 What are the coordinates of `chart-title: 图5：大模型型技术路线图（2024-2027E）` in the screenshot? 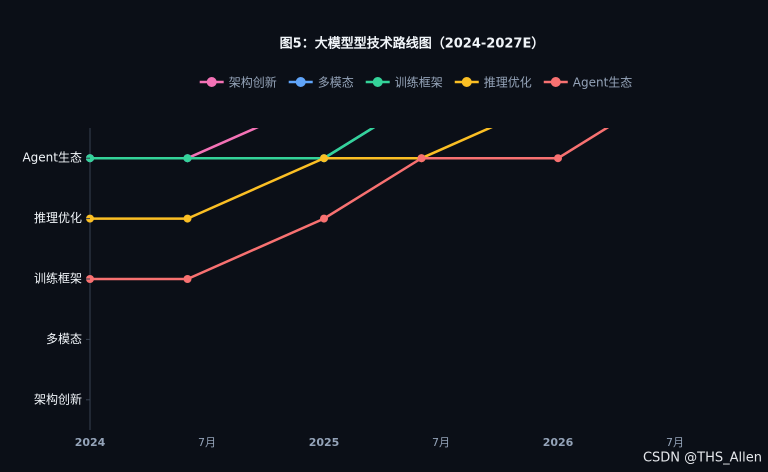 It's located at (412, 44).